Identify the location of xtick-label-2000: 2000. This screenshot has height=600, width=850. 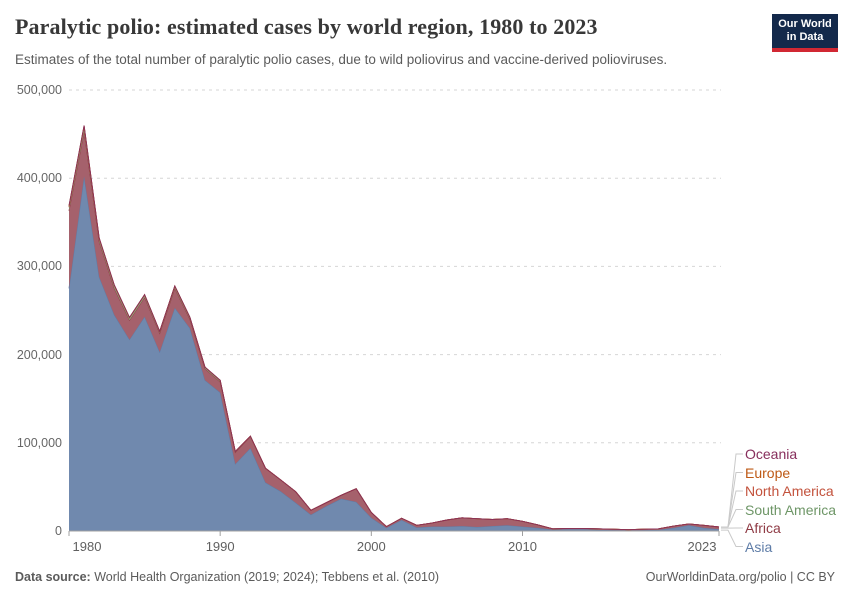
(371, 546).